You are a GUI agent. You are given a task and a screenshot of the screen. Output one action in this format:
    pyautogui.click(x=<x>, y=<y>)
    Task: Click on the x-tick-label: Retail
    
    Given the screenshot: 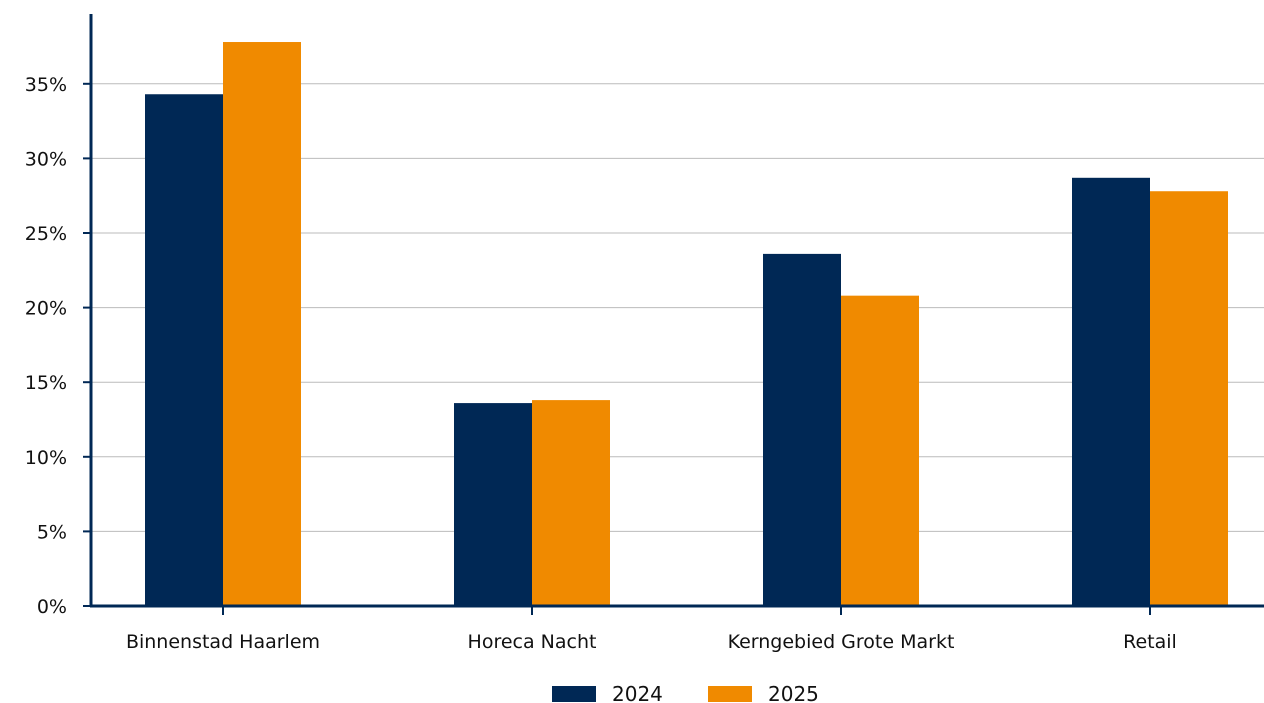 What is the action you would take?
    pyautogui.click(x=1150, y=642)
    